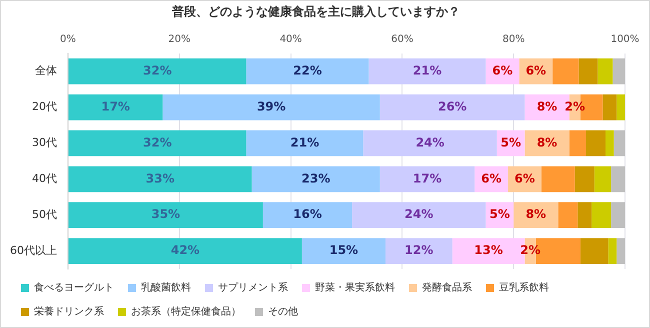 This screenshot has width=650, height=328. Describe the element at coordinates (513, 39) in the screenshot. I see `x-tick-label: 80%` at that location.